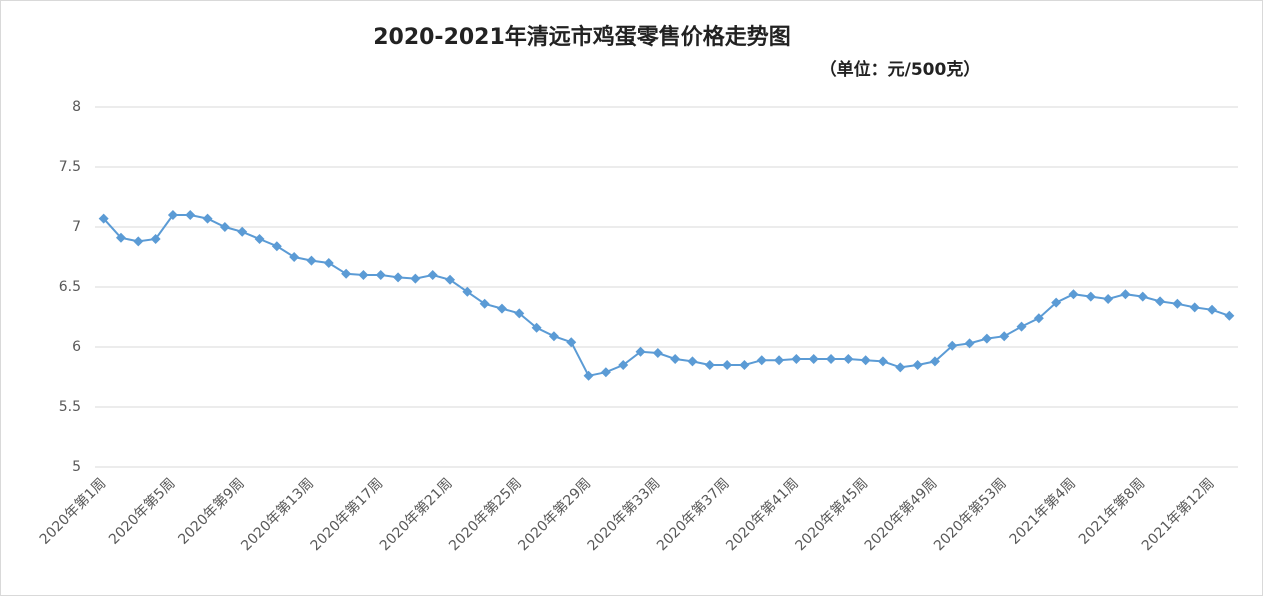 Image resolution: width=1263 pixels, height=596 pixels. What do you see at coordinates (70, 407) in the screenshot?
I see `y-tick-label: 5.5` at bounding box center [70, 407].